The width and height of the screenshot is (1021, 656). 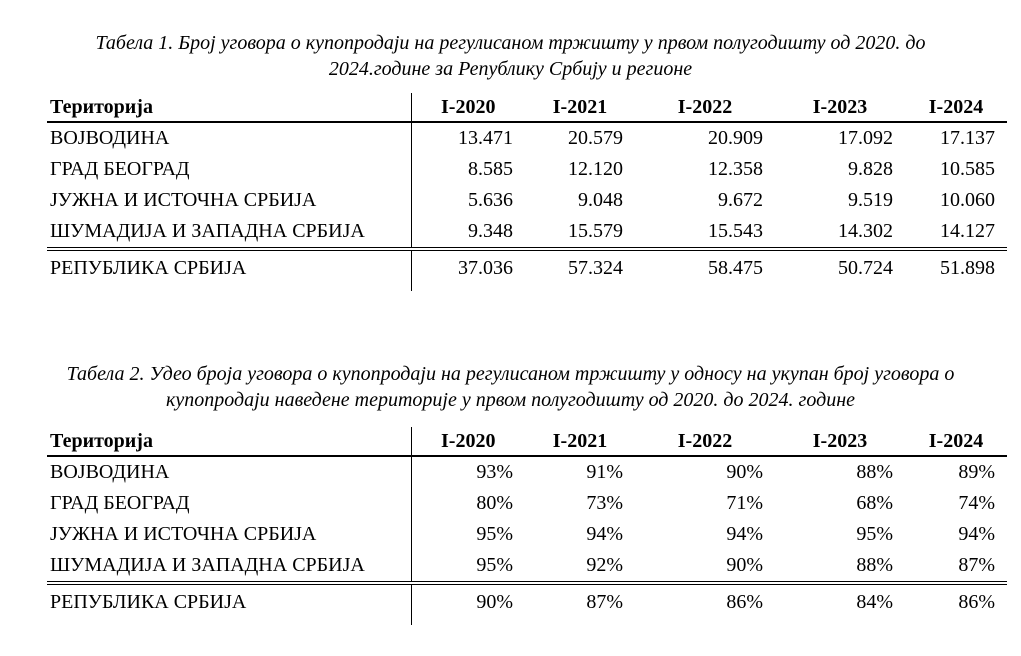 I want to click on value-cell: 17.137, so click(x=967, y=138).